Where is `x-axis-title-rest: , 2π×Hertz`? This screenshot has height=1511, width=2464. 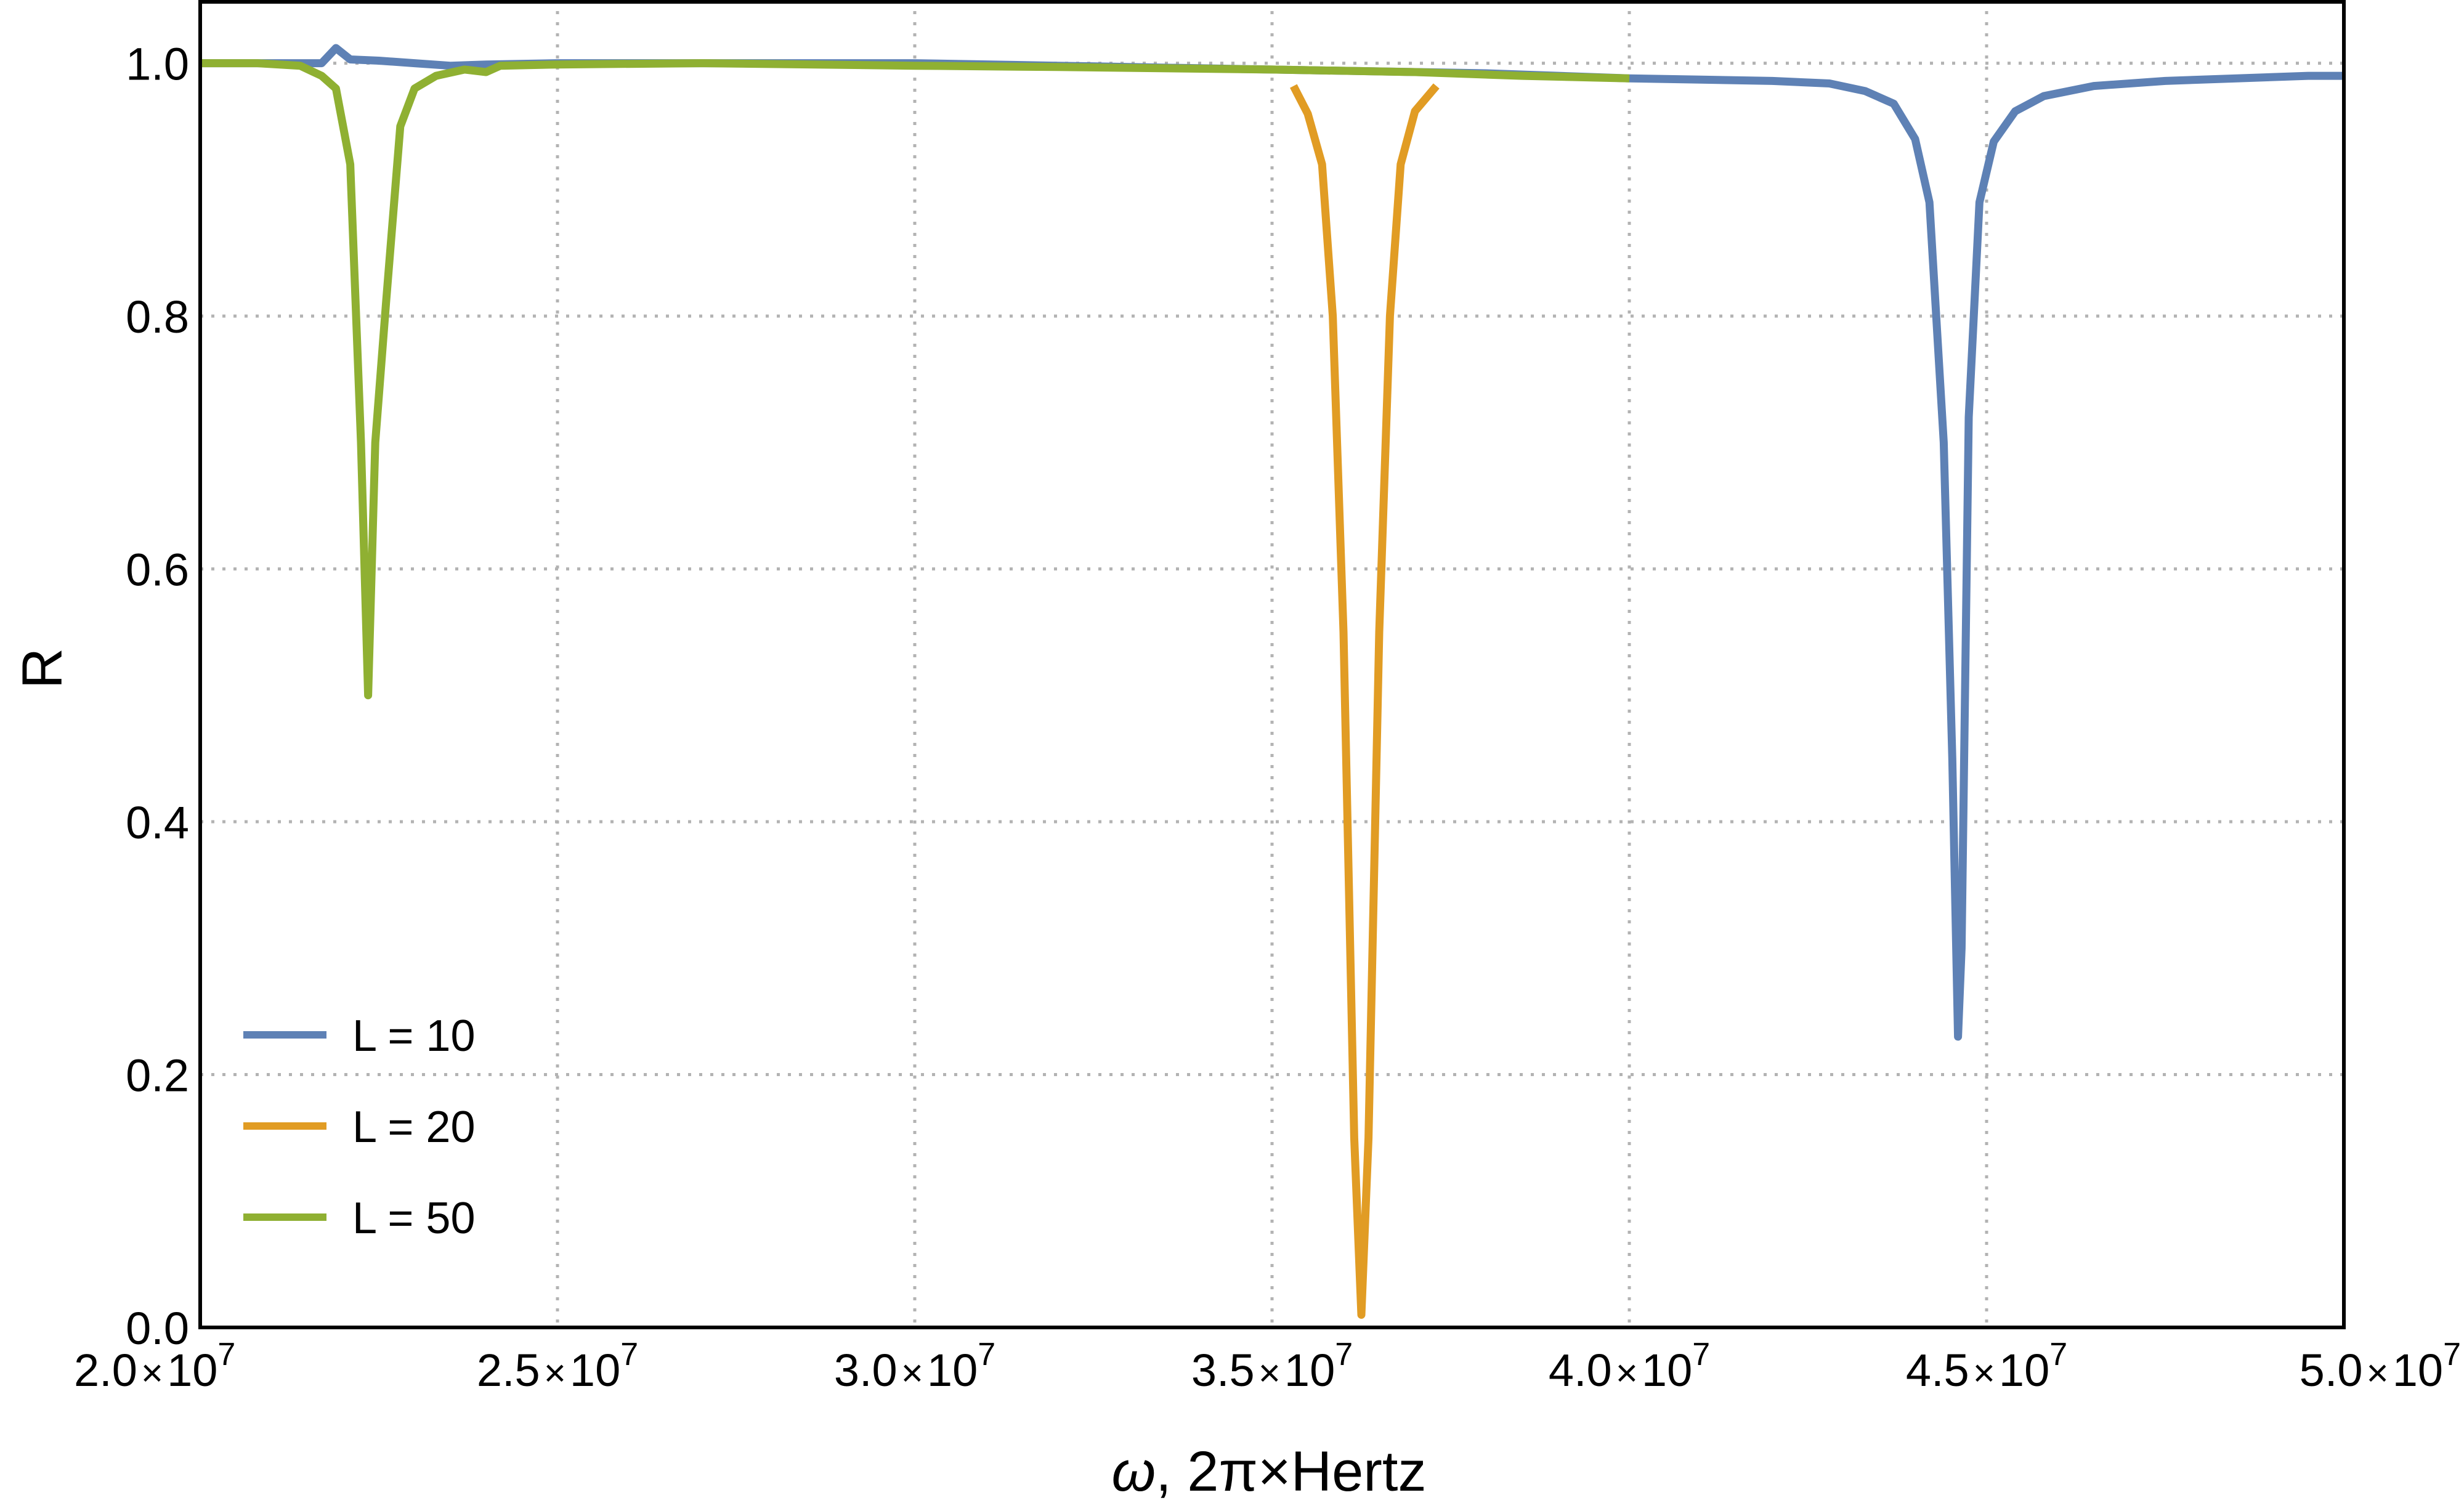 x-axis-title-rest: , 2π×Hertz is located at coordinates (1291, 1471).